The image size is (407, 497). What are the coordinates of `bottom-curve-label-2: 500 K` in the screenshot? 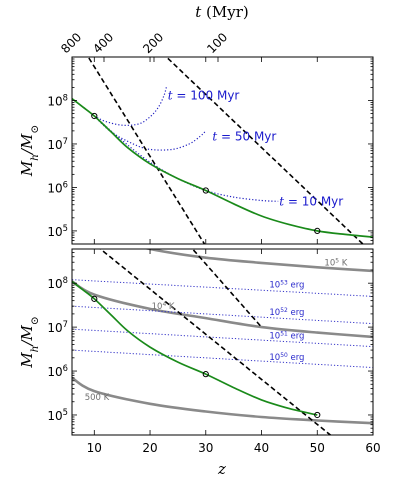 It's located at (97, 398).